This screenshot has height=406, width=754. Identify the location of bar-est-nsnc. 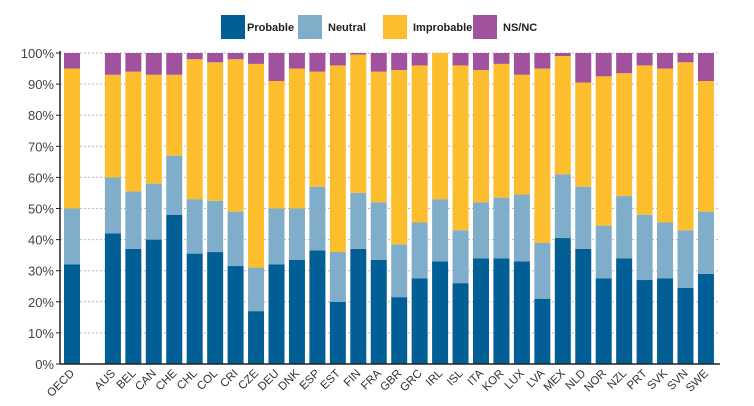
(337, 59).